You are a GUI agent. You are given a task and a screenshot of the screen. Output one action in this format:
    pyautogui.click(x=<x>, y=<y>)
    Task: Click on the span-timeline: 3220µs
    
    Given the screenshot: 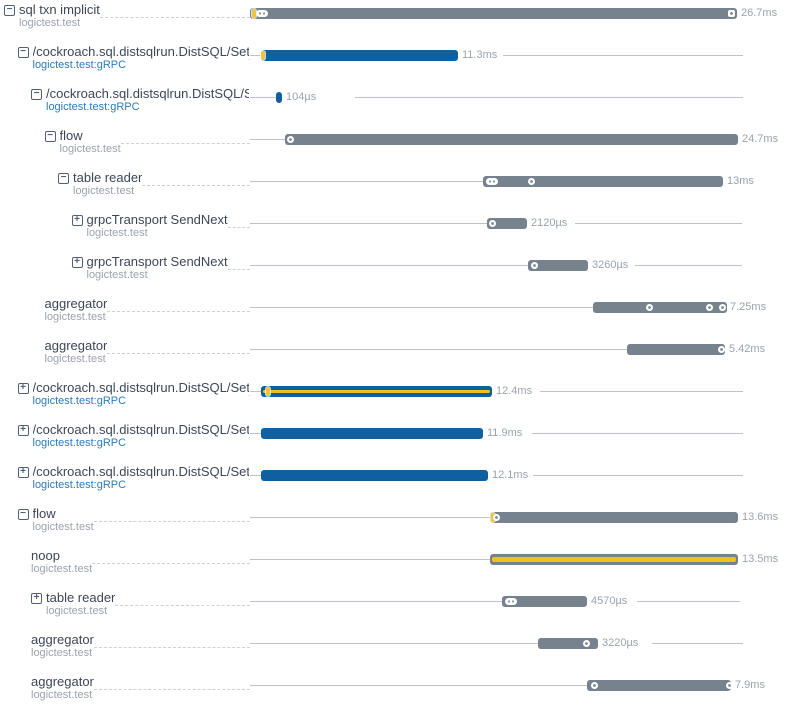 What is the action you would take?
    pyautogui.click(x=518, y=652)
    